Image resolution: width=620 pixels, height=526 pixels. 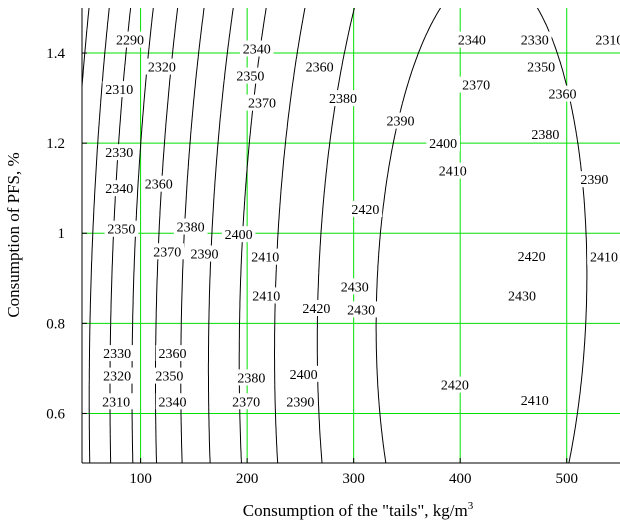 What do you see at coordinates (471, 506) in the screenshot?
I see `x-axis-title-superscript: 3` at bounding box center [471, 506].